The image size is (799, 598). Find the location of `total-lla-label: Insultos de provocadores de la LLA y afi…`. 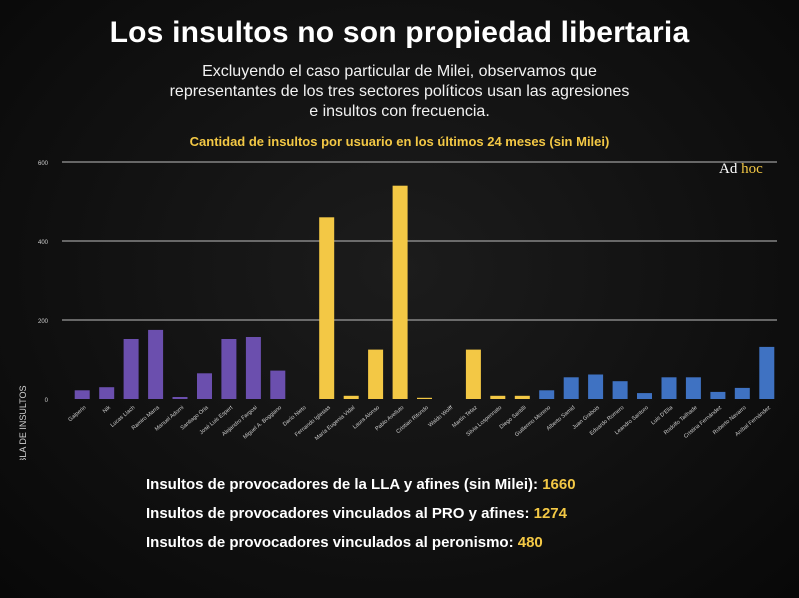

total-lla-label: Insultos de provocadores de la LLA y afi… is located at coordinates (344, 484).